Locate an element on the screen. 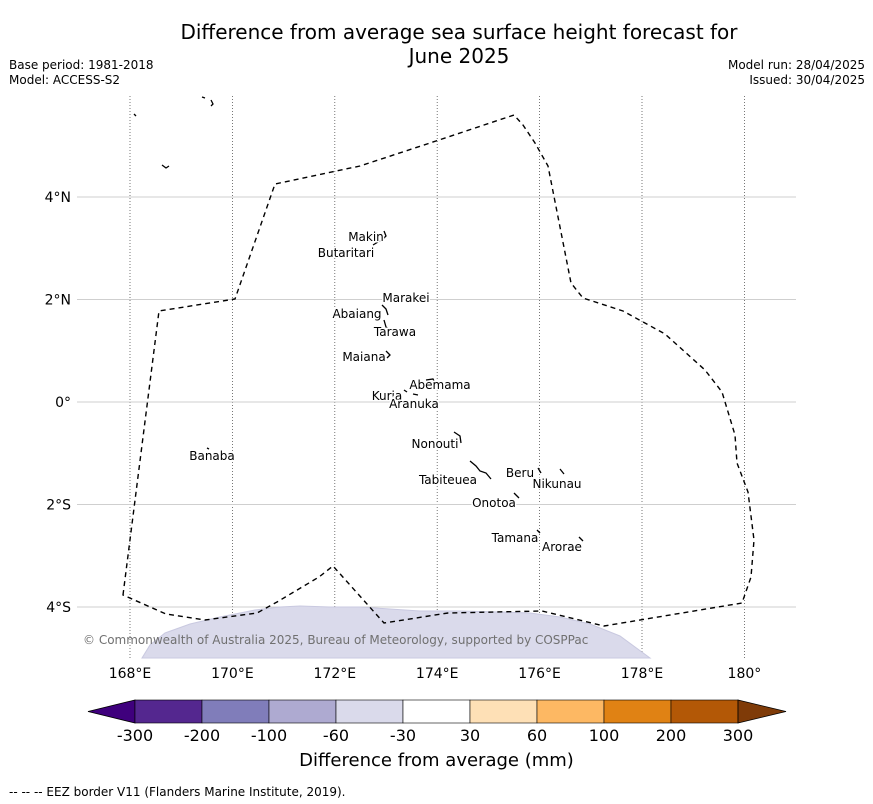 The height and width of the screenshot is (804, 873). model-info: Base period: 1981-2018 Model: ACCESS-S2 is located at coordinates (81, 73).